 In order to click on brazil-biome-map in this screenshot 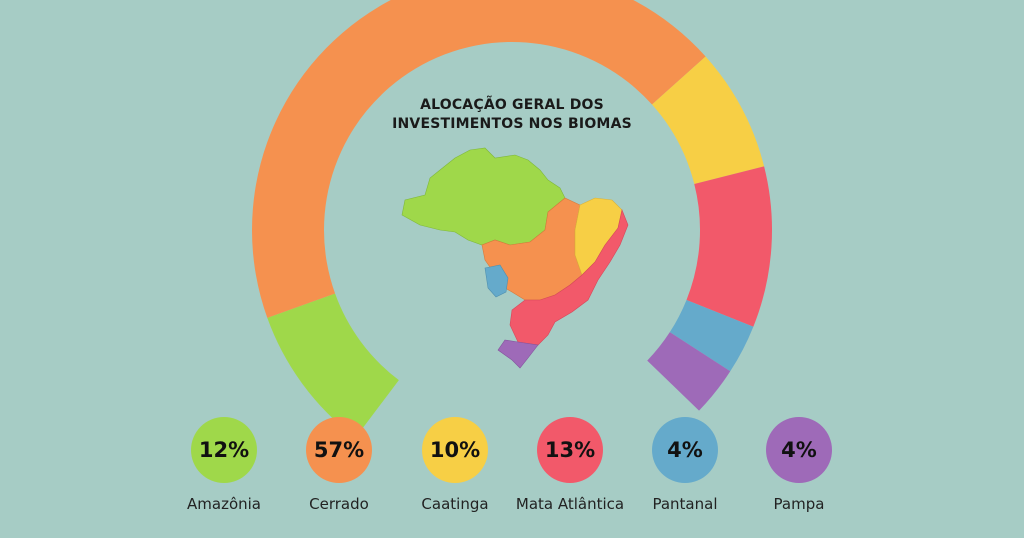, I will do `click(515, 258)`.